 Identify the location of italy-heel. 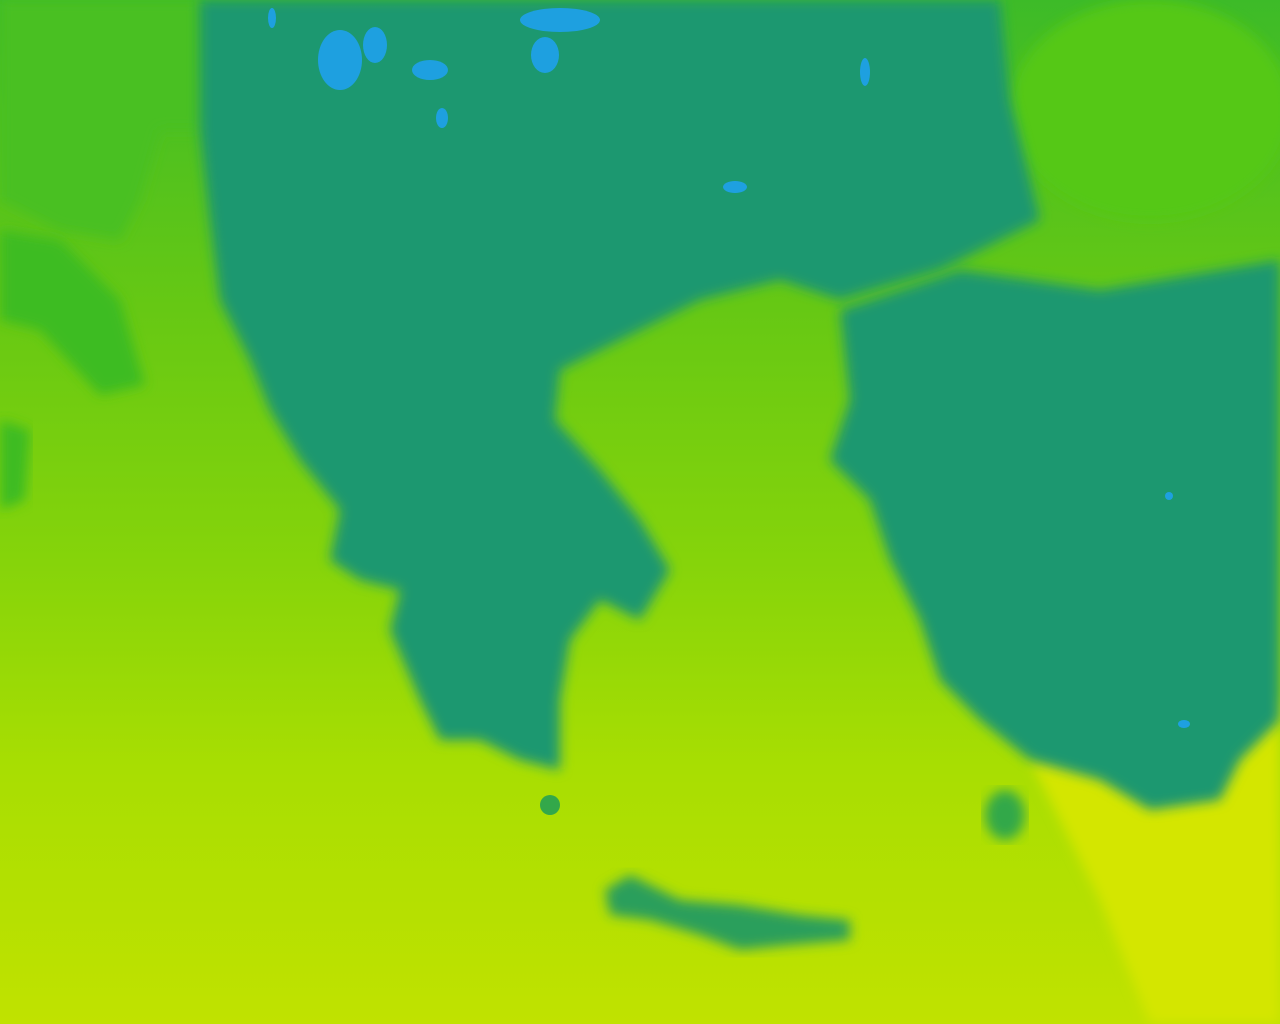
(72, 312).